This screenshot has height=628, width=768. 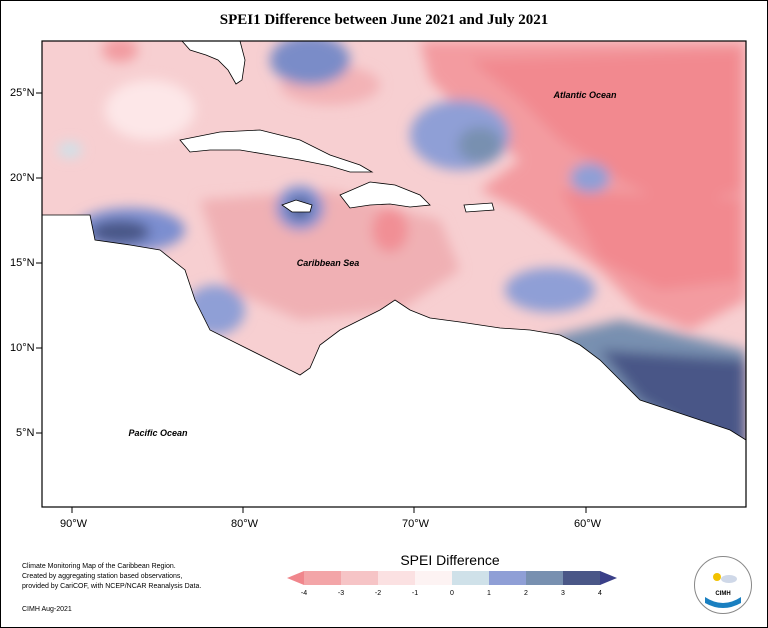 I want to click on field-red-spot1, so click(x=390, y=230).